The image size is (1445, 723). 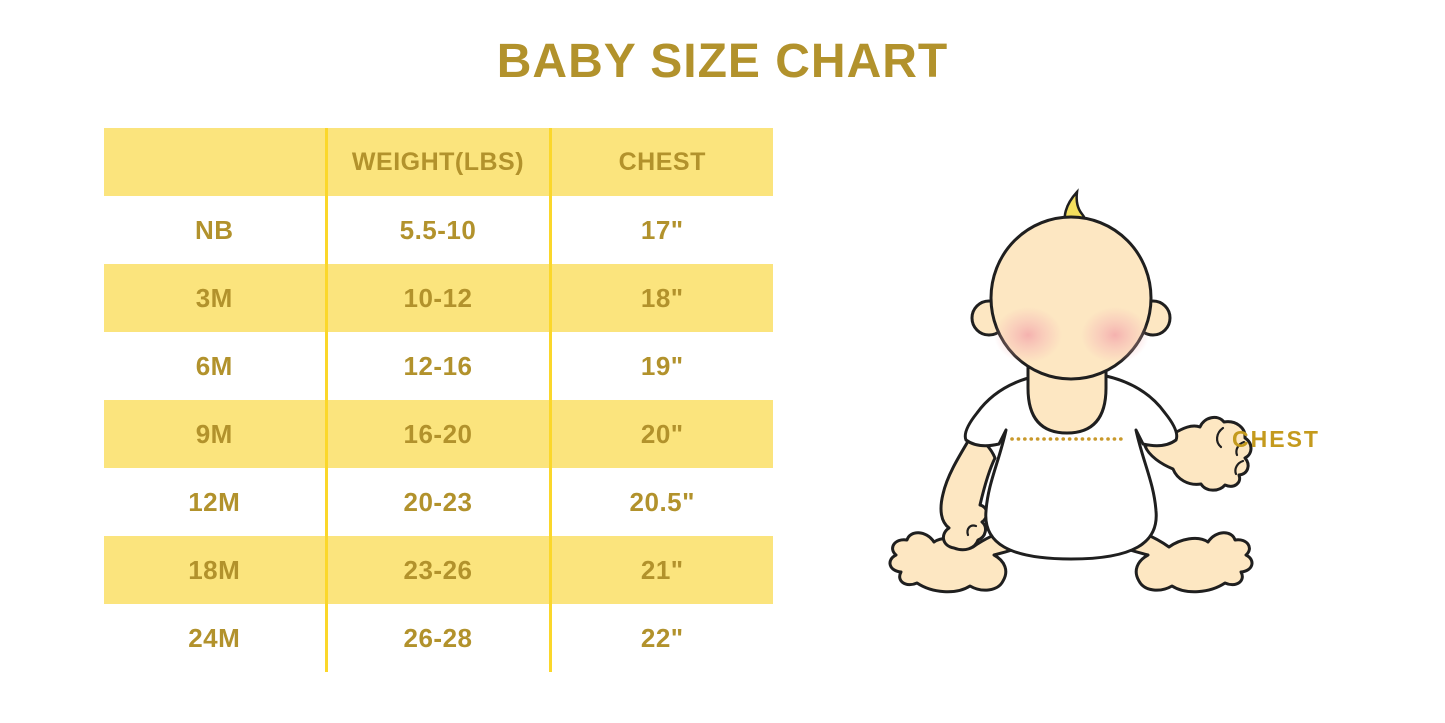 What do you see at coordinates (660, 638) in the screenshot?
I see `cell-chest: 22"` at bounding box center [660, 638].